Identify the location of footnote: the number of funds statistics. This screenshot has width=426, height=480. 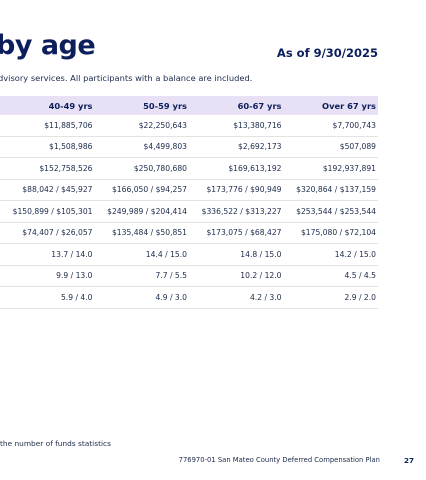
(55, 443).